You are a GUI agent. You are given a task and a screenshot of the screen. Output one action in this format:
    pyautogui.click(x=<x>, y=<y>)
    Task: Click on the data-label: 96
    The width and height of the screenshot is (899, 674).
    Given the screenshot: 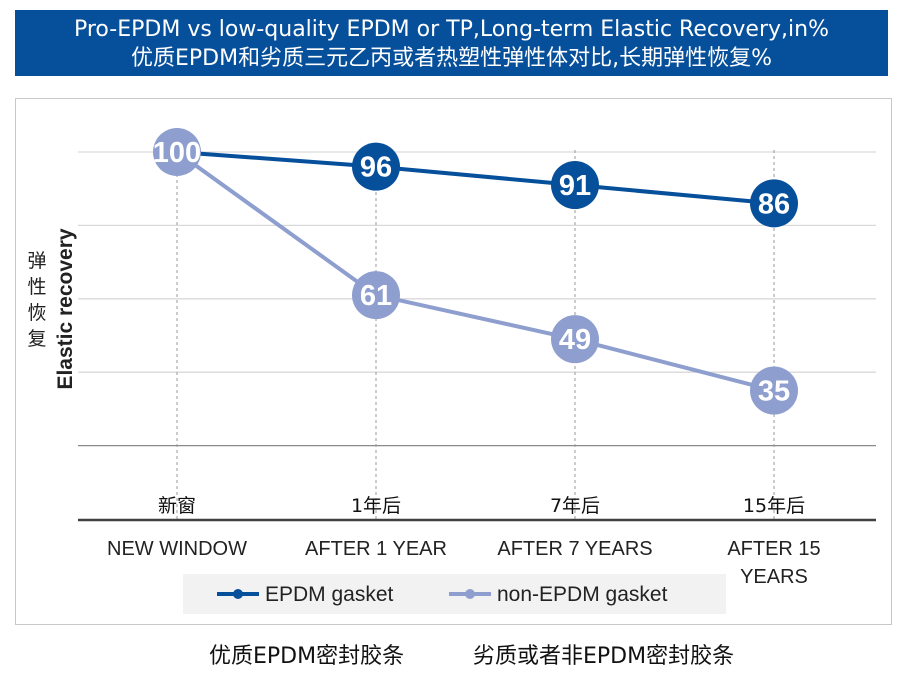 What is the action you would take?
    pyautogui.click(x=376, y=168)
    